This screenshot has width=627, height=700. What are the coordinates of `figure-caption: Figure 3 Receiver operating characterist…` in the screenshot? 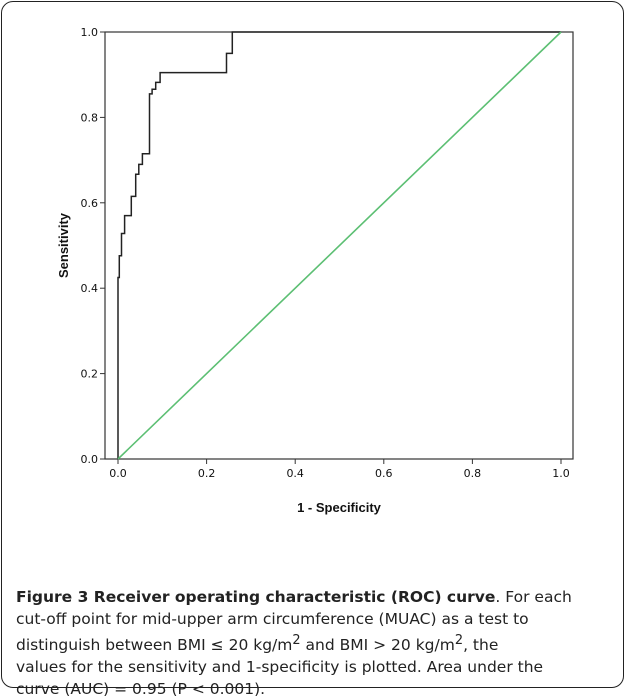 It's located at (294, 643).